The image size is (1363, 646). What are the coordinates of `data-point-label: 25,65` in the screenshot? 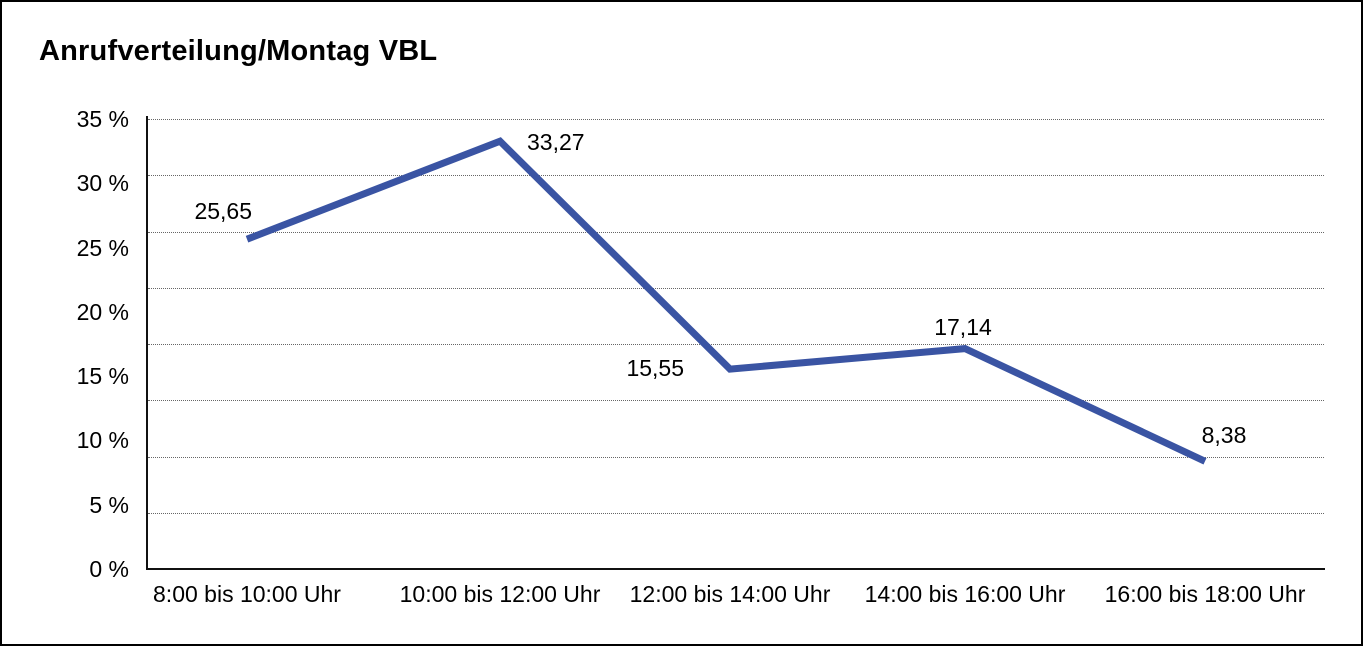 It's located at (223, 211).